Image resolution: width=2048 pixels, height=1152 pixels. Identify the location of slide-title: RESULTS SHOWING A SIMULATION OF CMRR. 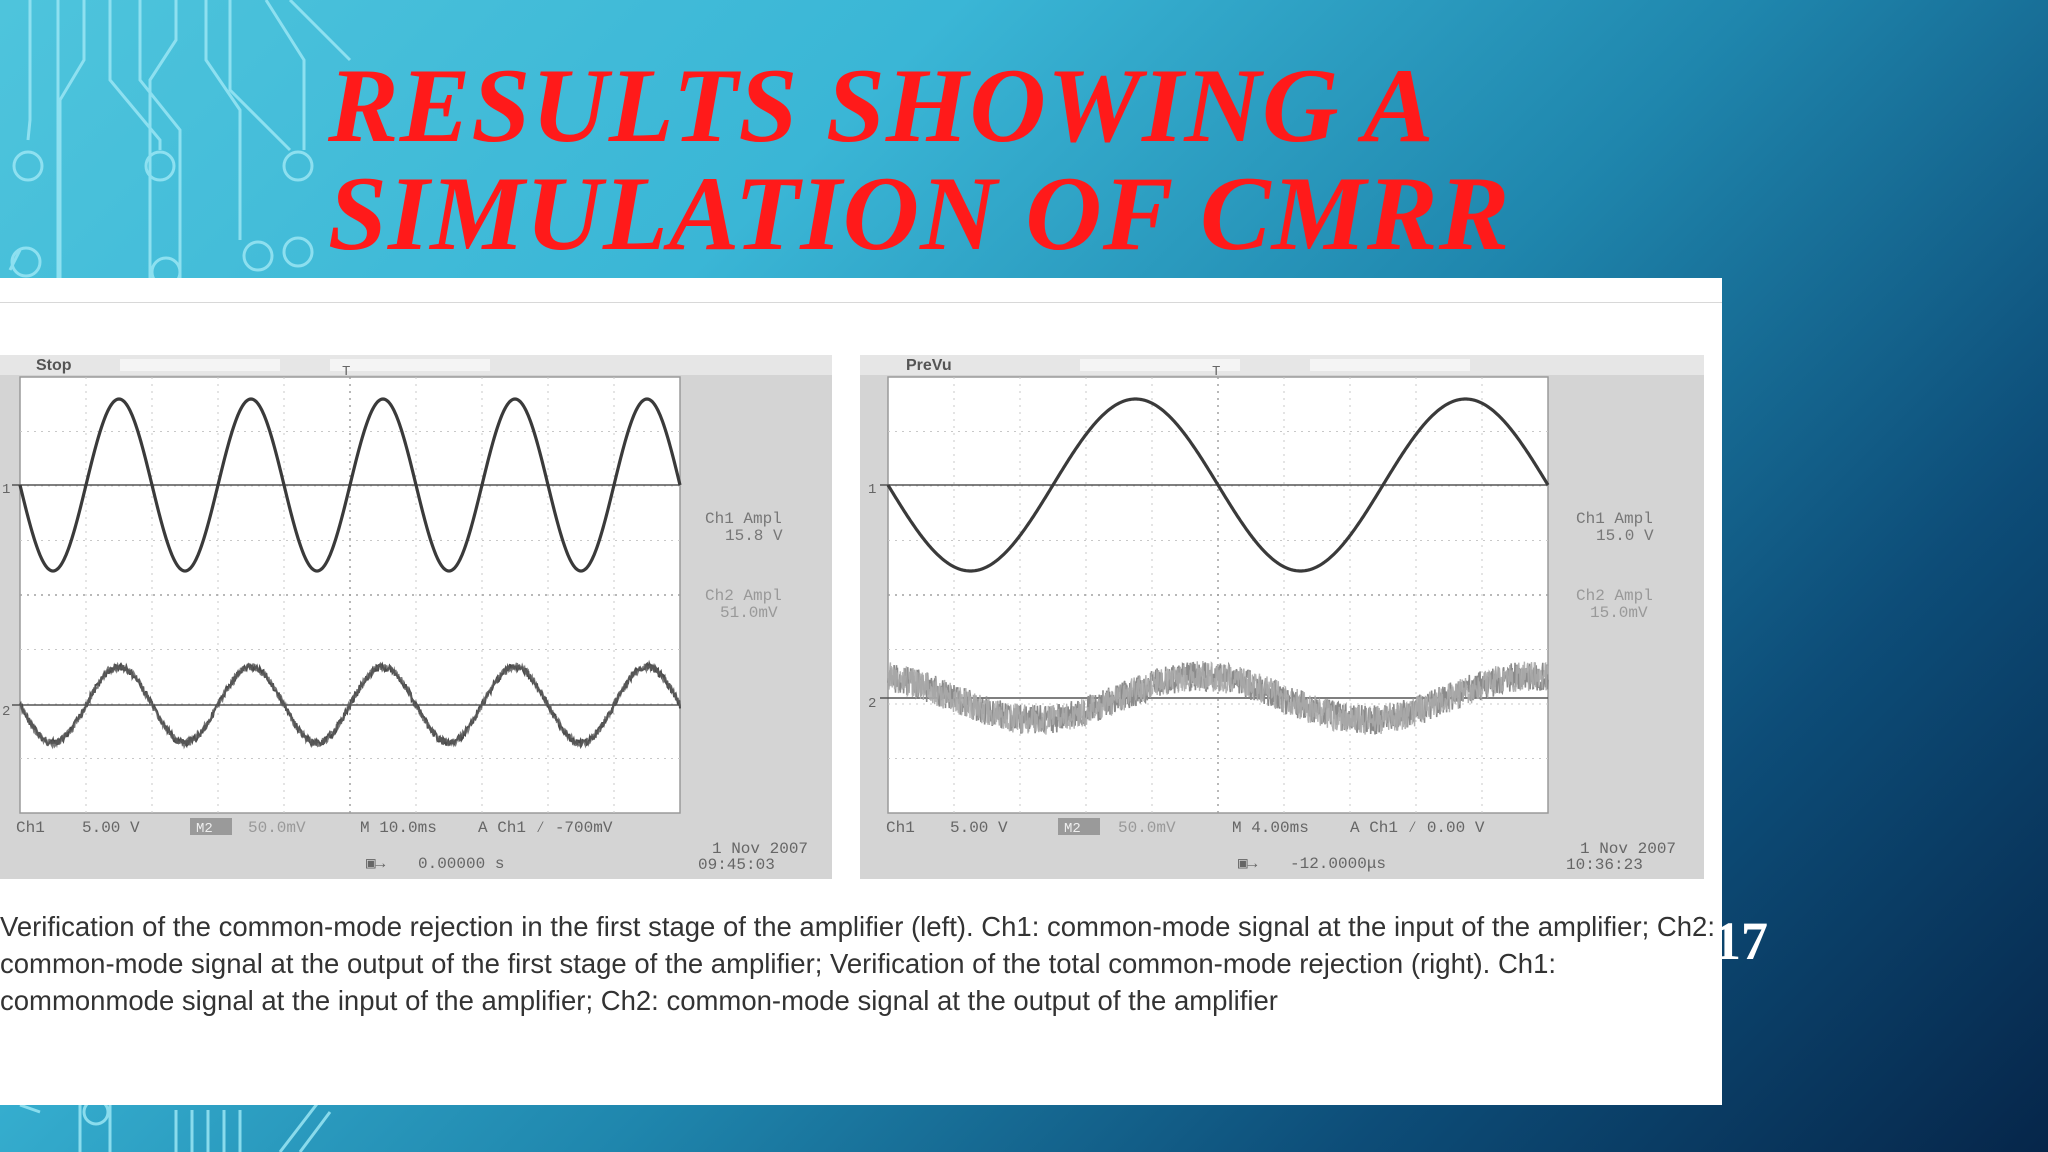
(919, 160).